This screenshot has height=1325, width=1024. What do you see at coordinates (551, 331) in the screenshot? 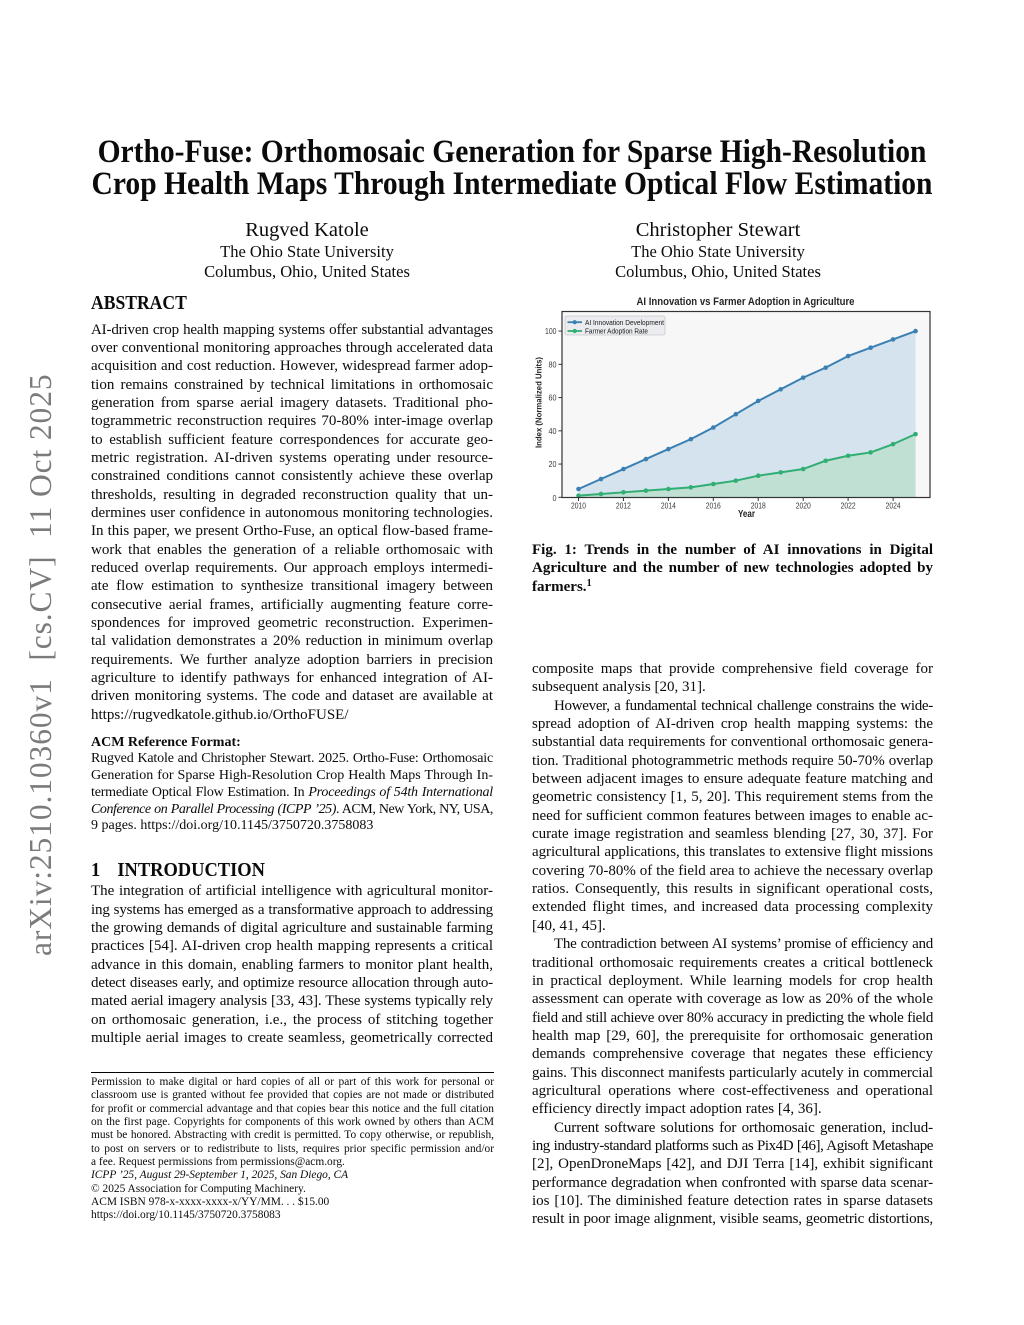
I see `svg-text: 100` at bounding box center [551, 331].